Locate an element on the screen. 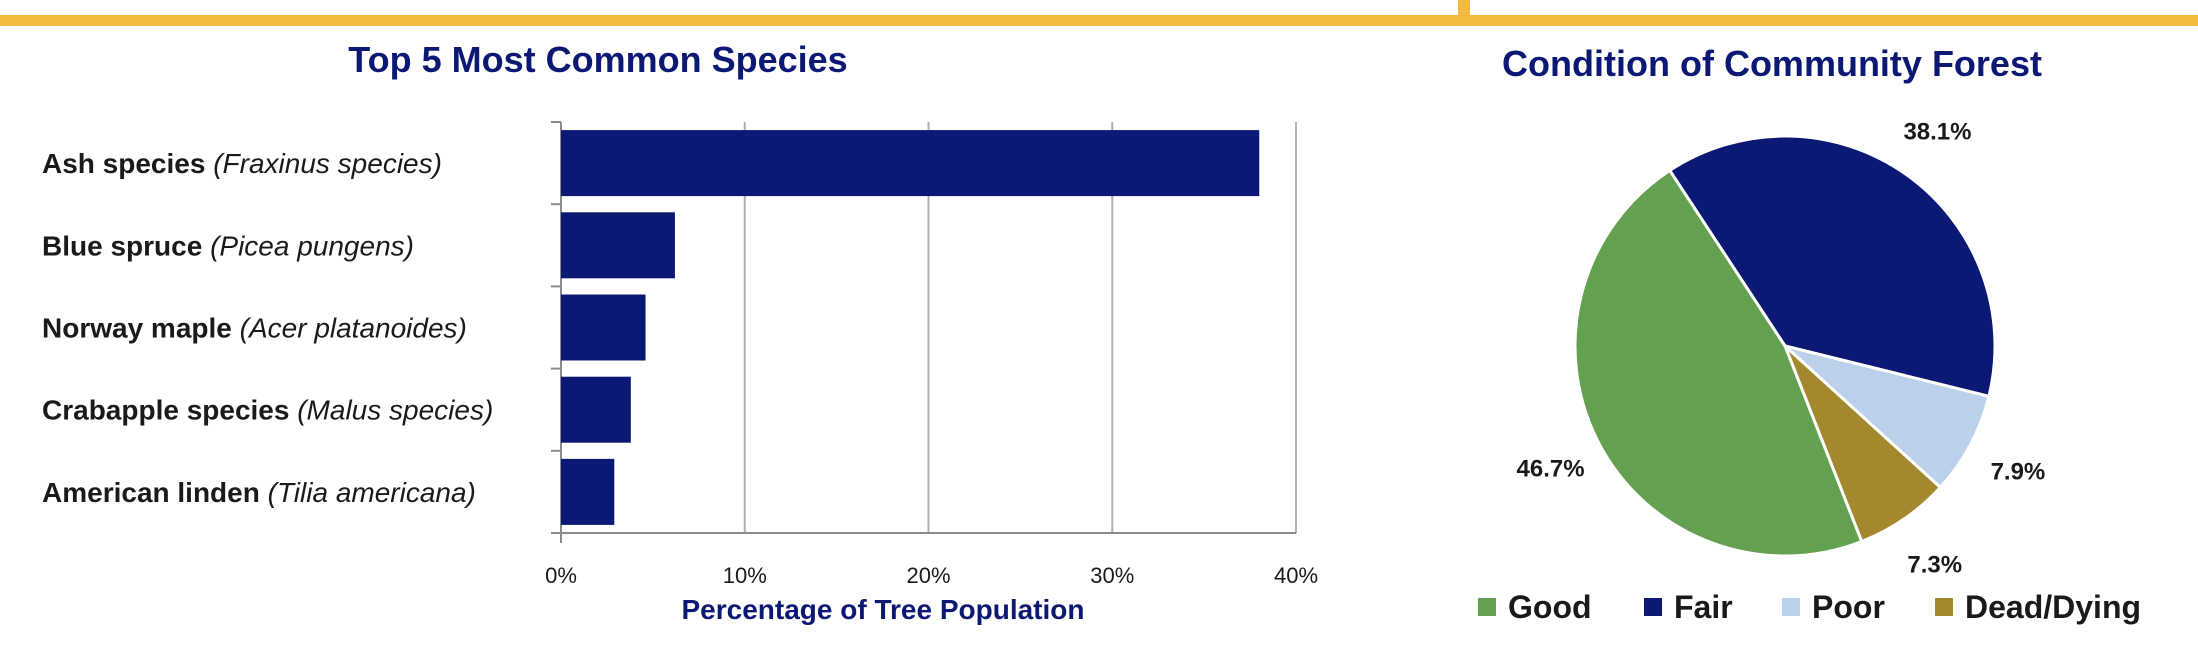 Image resolution: width=2198 pixels, height=656 pixels. pie-slice-fair is located at coordinates (1832, 266).